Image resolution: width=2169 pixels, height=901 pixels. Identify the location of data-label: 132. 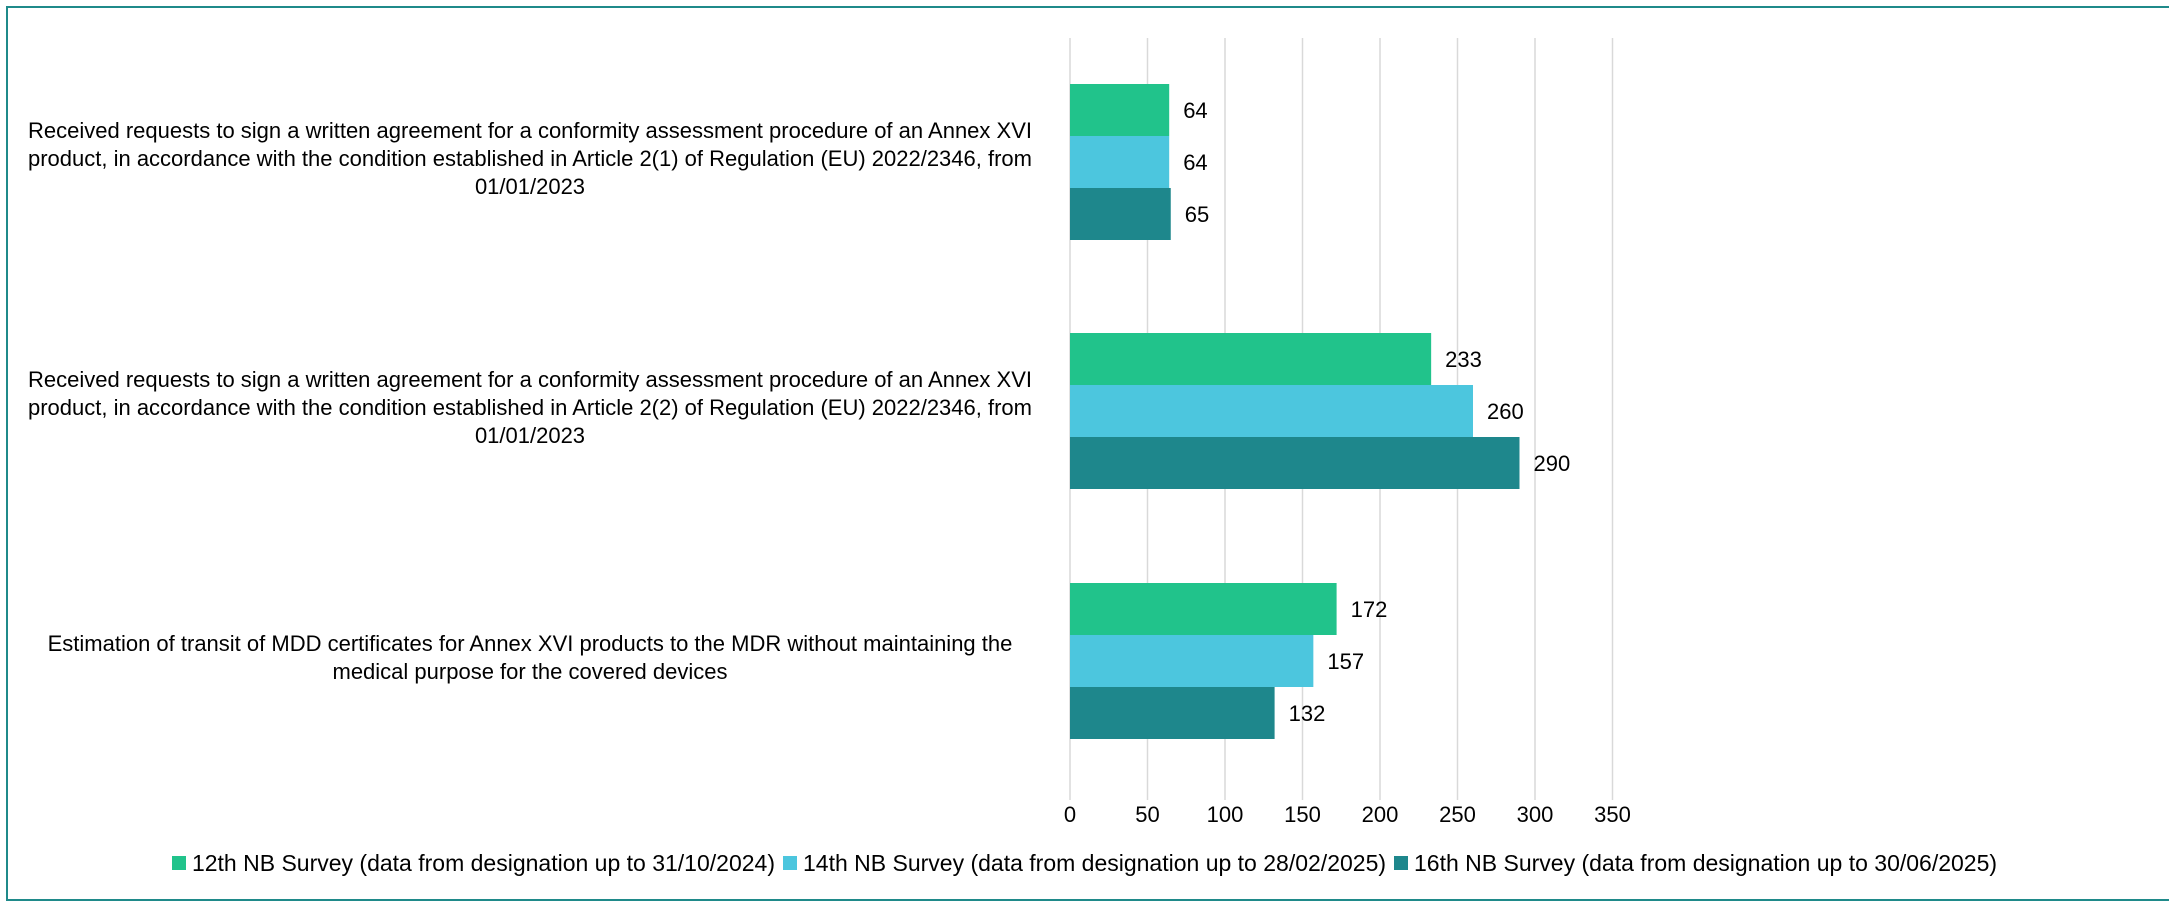
(1307, 713).